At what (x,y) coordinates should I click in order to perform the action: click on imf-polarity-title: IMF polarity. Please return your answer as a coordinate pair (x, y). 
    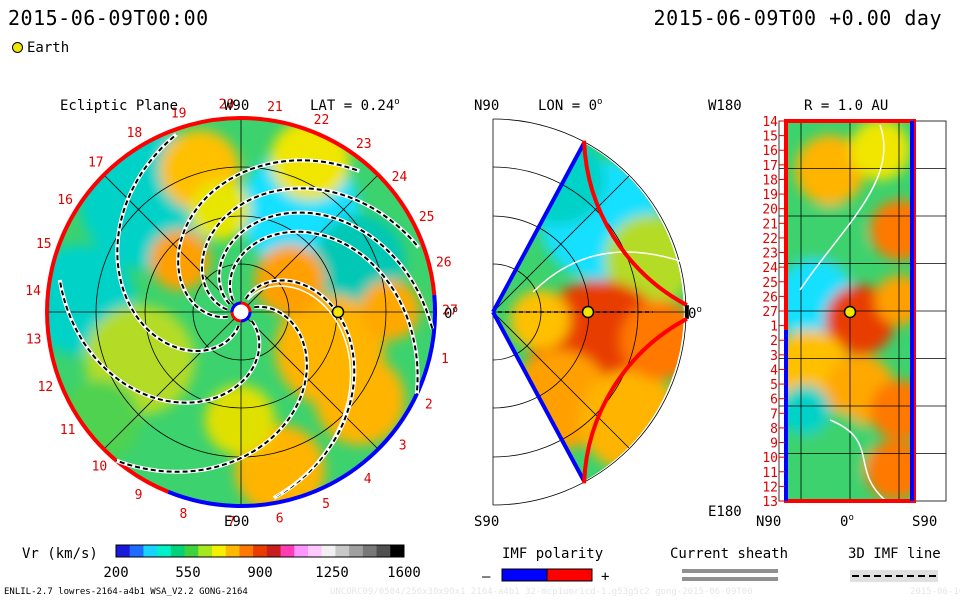
    Looking at the image, I should click on (552, 554).